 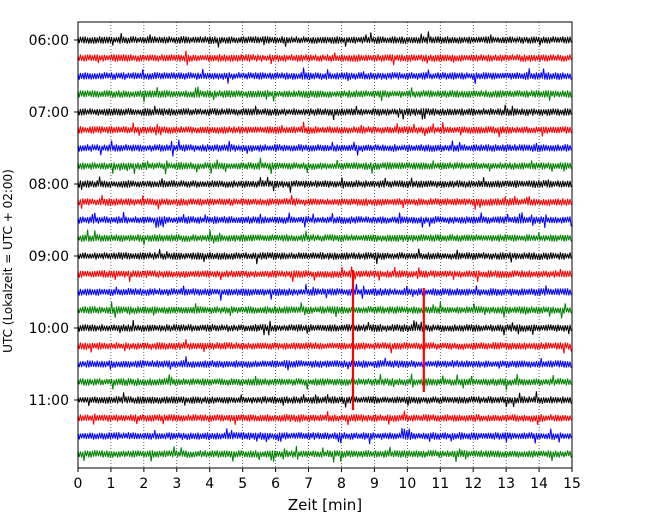 What do you see at coordinates (49, 113) in the screenshot?
I see `y-tick-label: 07:00` at bounding box center [49, 113].